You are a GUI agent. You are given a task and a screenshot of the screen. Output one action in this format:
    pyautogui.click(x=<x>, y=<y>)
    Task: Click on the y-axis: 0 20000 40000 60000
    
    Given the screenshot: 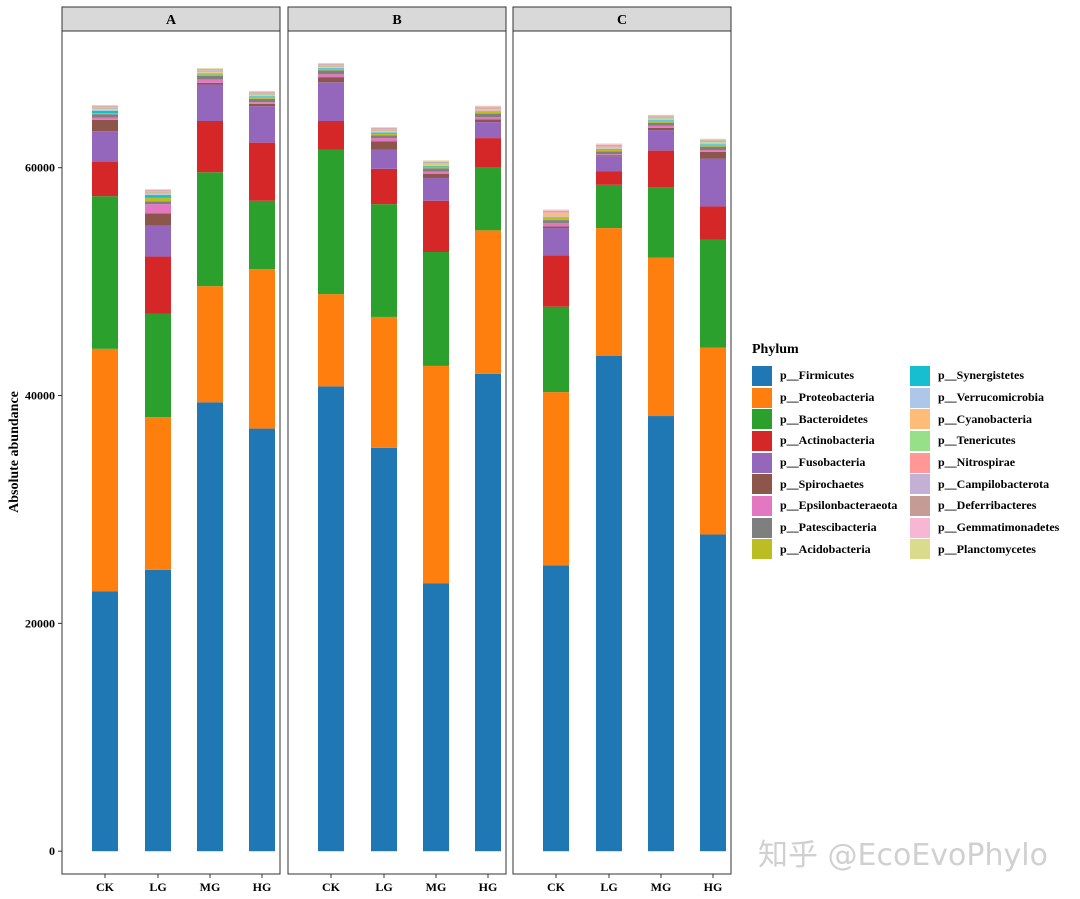 What is the action you would take?
    pyautogui.click(x=43, y=509)
    